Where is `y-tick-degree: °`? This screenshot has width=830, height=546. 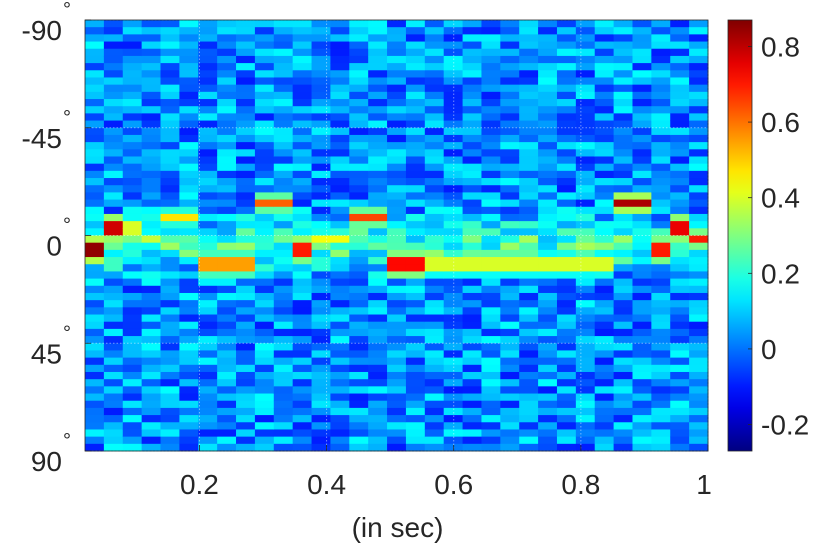
y-tick-degree: ° is located at coordinates (67, 118).